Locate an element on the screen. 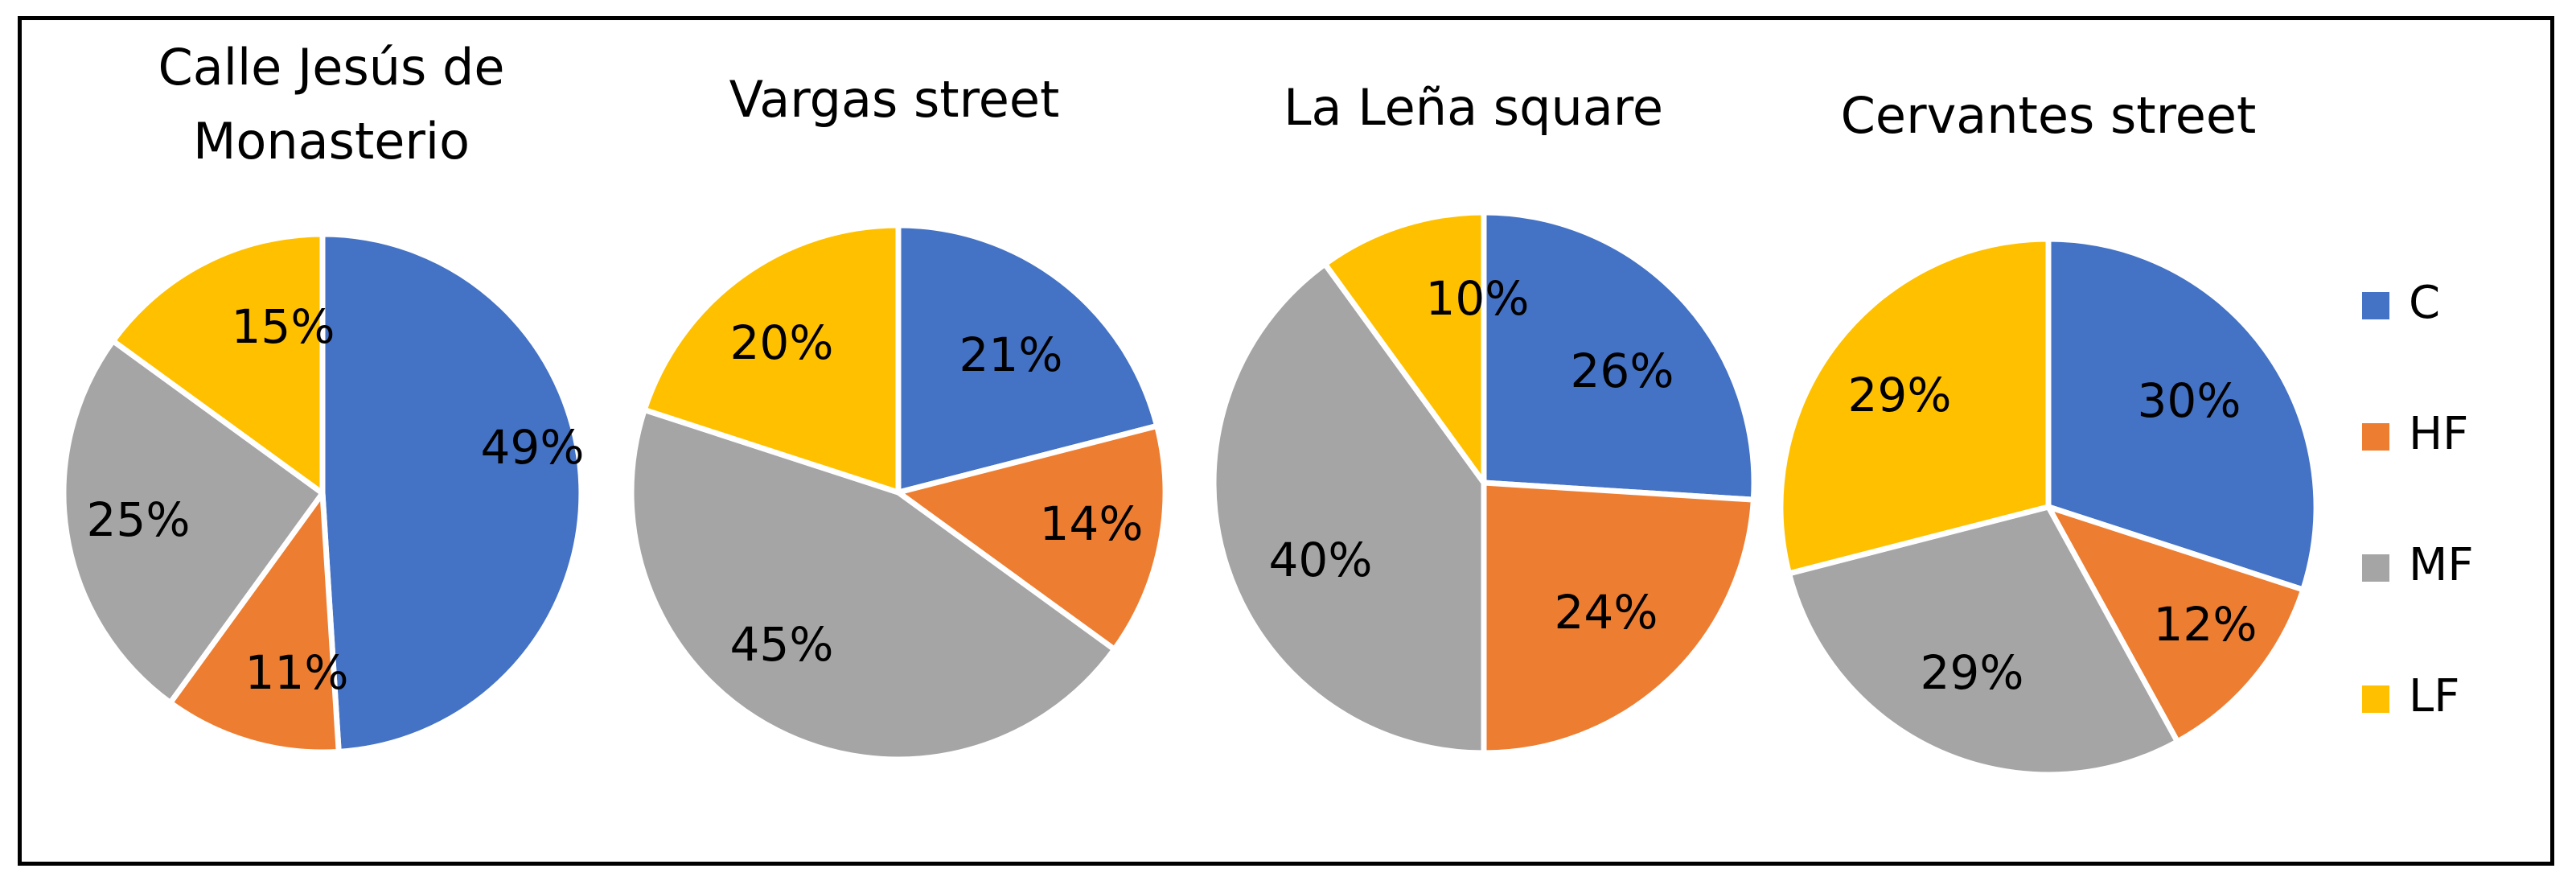 This screenshot has height=885, width=2576. legend-swatch-c is located at coordinates (2375, 306).